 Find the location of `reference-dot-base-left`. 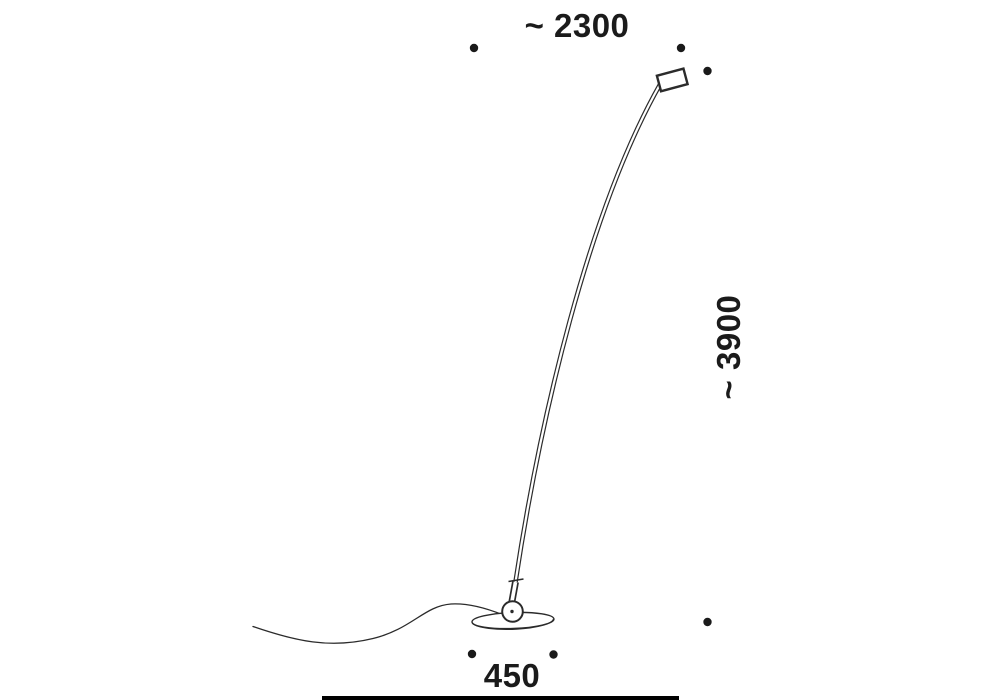

reference-dot-base-left is located at coordinates (472, 654).